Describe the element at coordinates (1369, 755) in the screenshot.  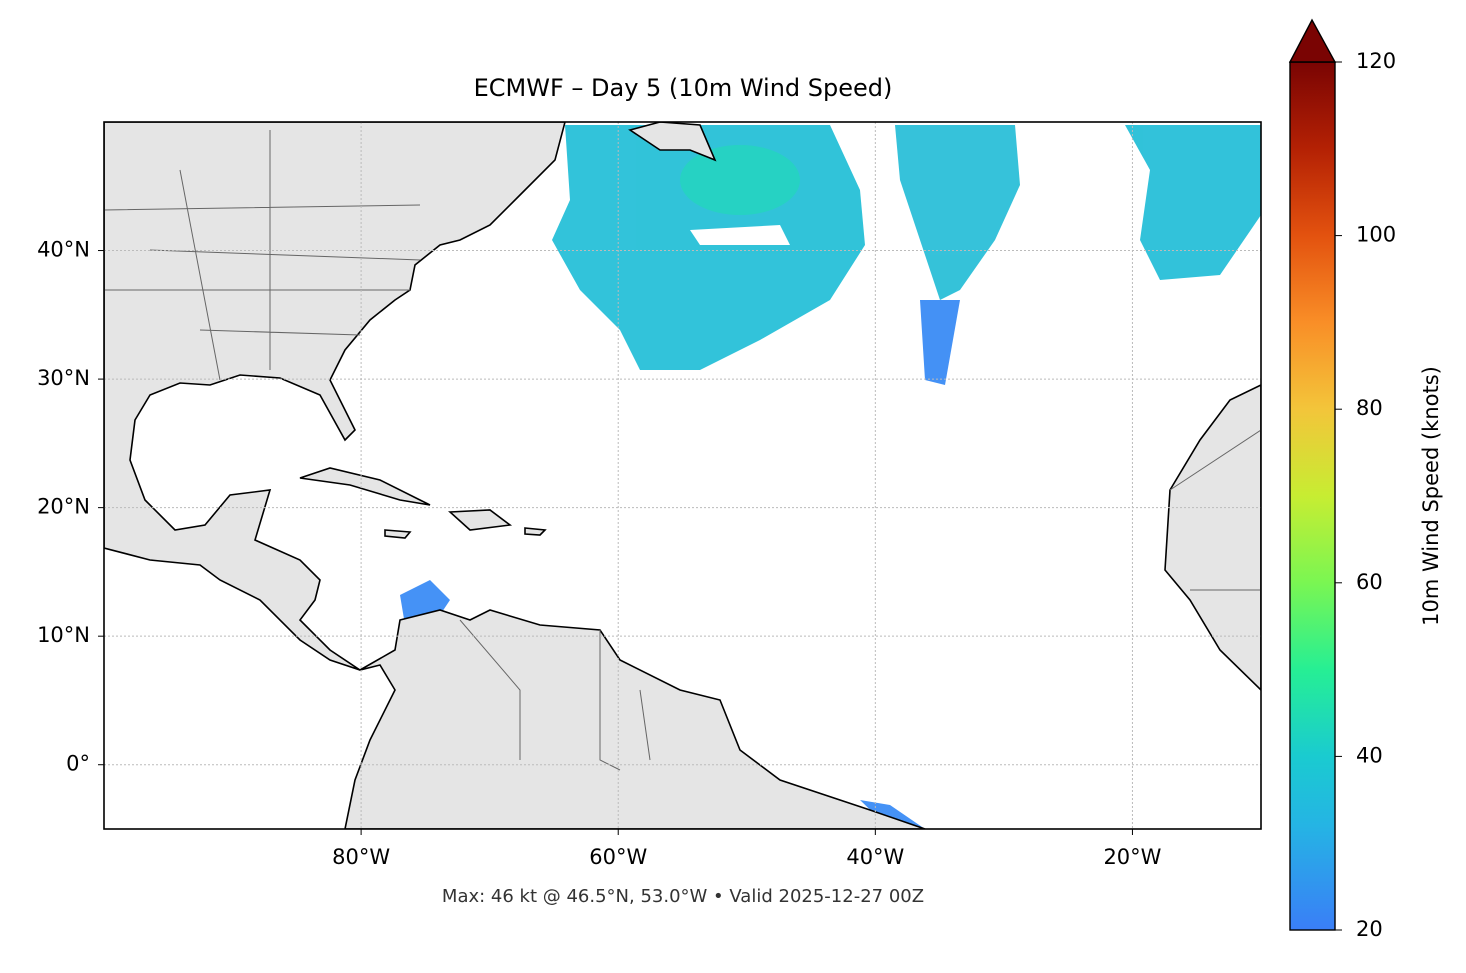
I see `colorbar-tick-label: 40` at that location.